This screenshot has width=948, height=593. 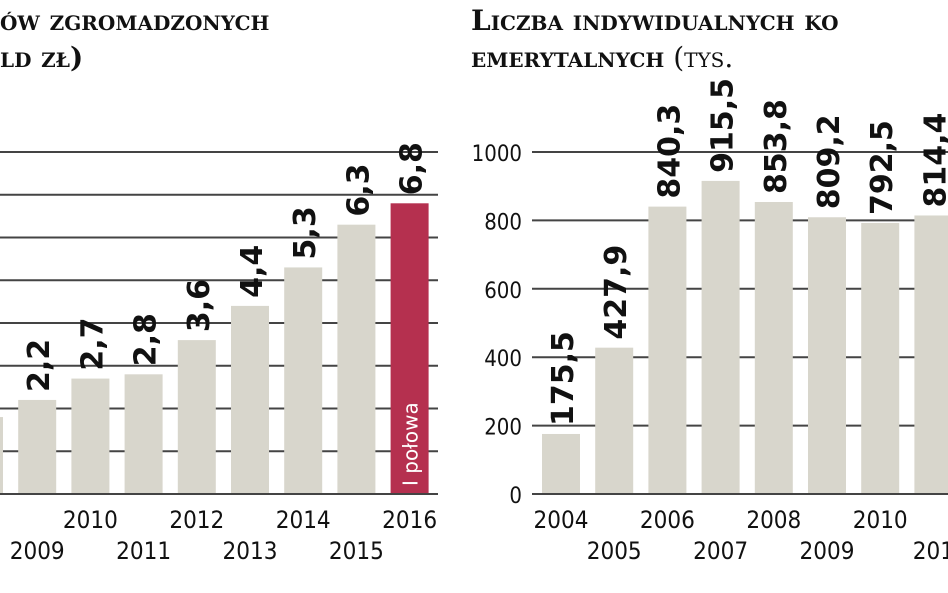 I want to click on left-value-label: 6,8, so click(x=412, y=168).